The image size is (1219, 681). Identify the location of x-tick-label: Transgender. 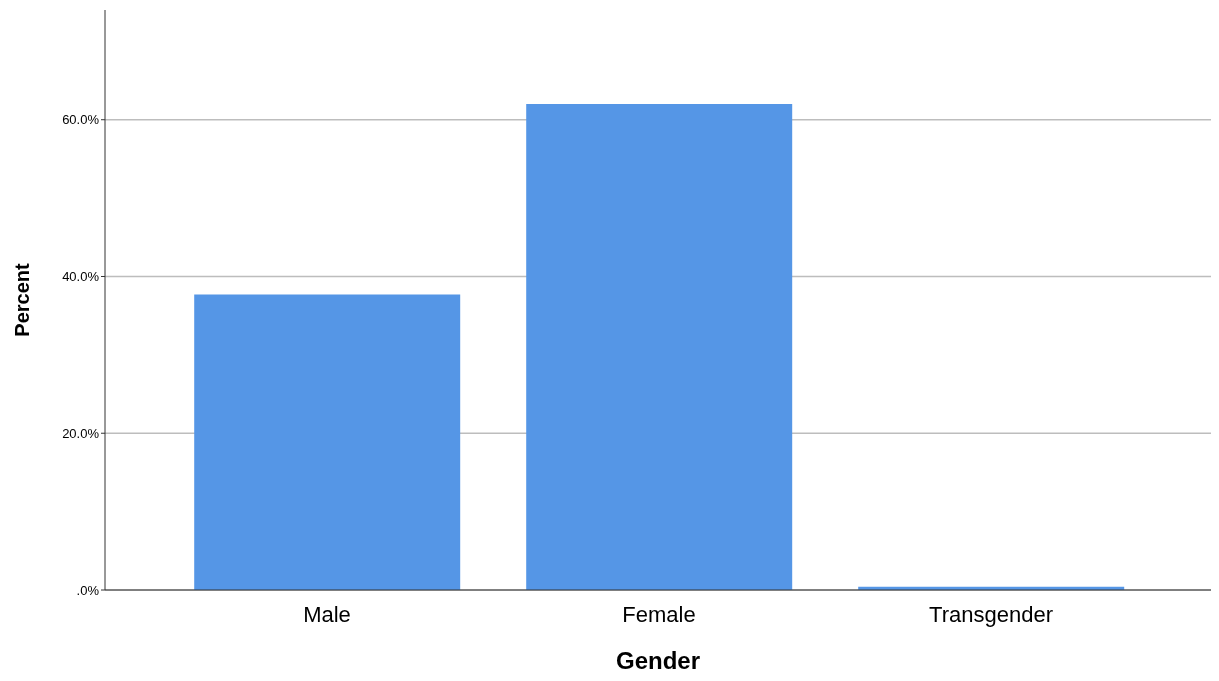
(991, 614).